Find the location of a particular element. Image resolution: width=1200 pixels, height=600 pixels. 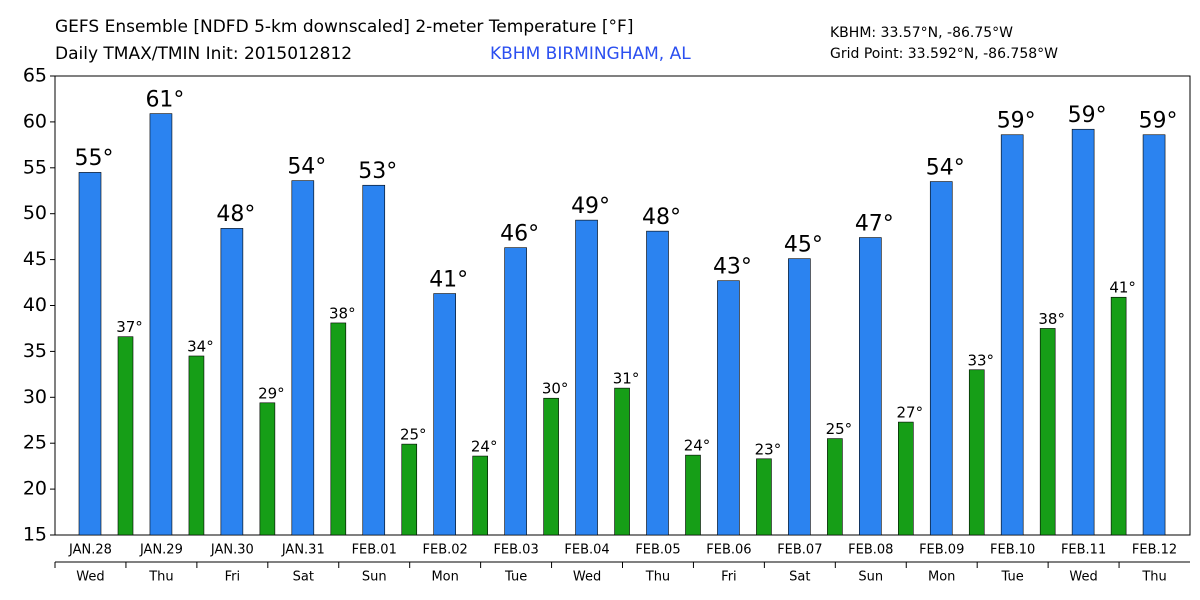

y-tick-label: 35 is located at coordinates (35, 351).